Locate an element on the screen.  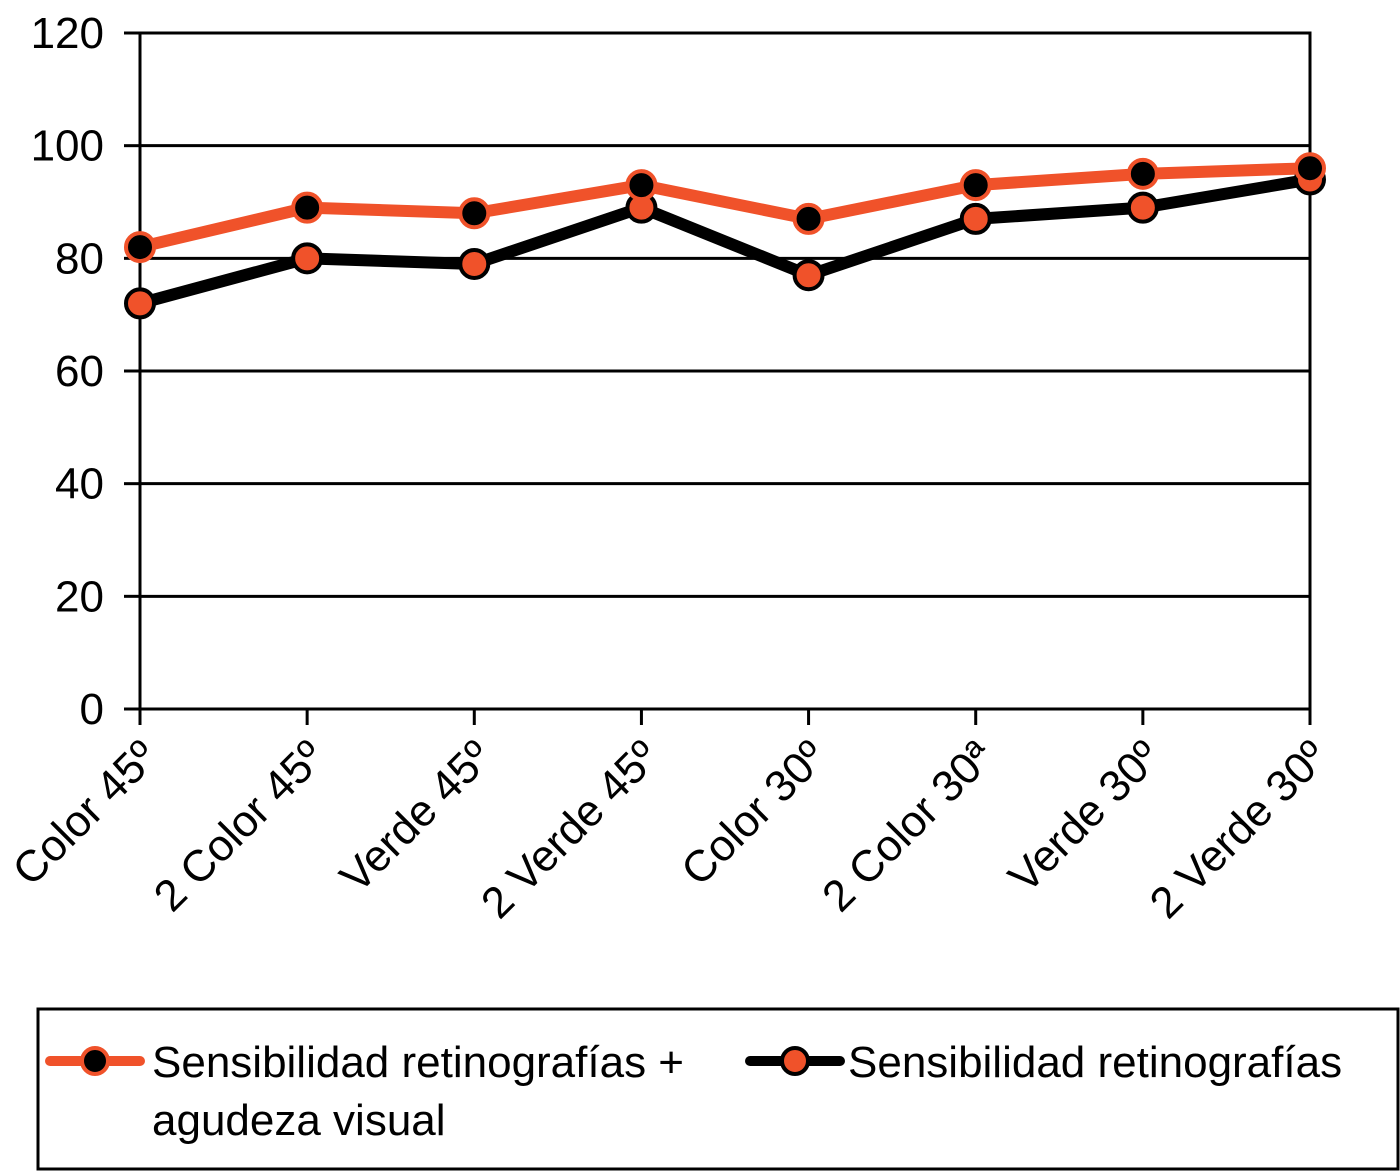
series-lines is located at coordinates (725, 236).